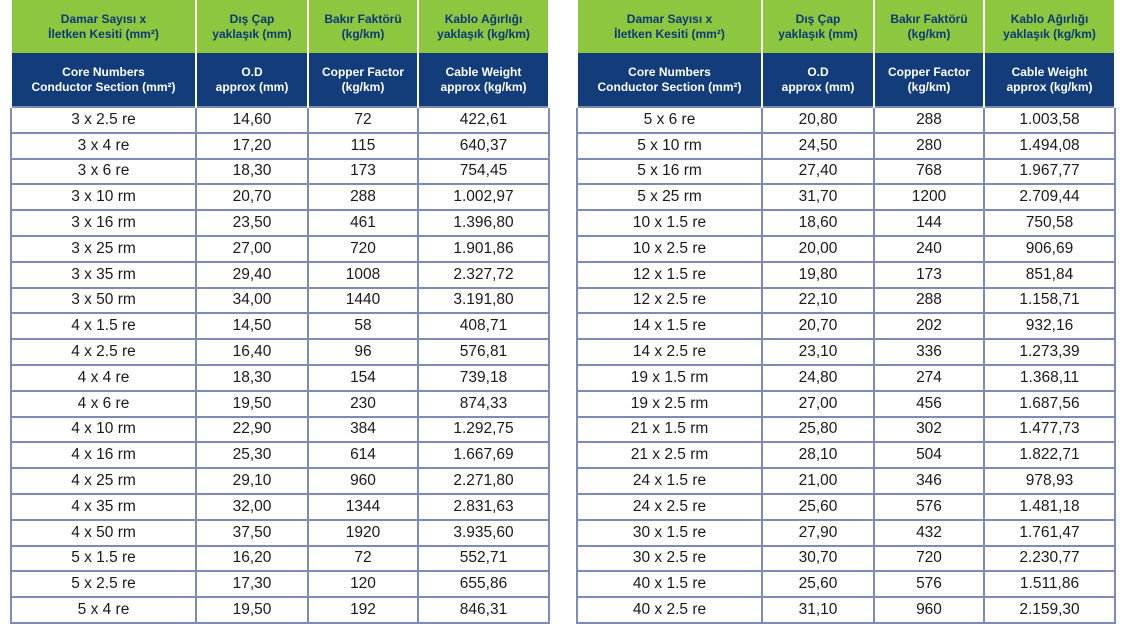 The height and width of the screenshot is (624, 1125). Describe the element at coordinates (929, 404) in the screenshot. I see `cell-copper-factor: 456` at that location.